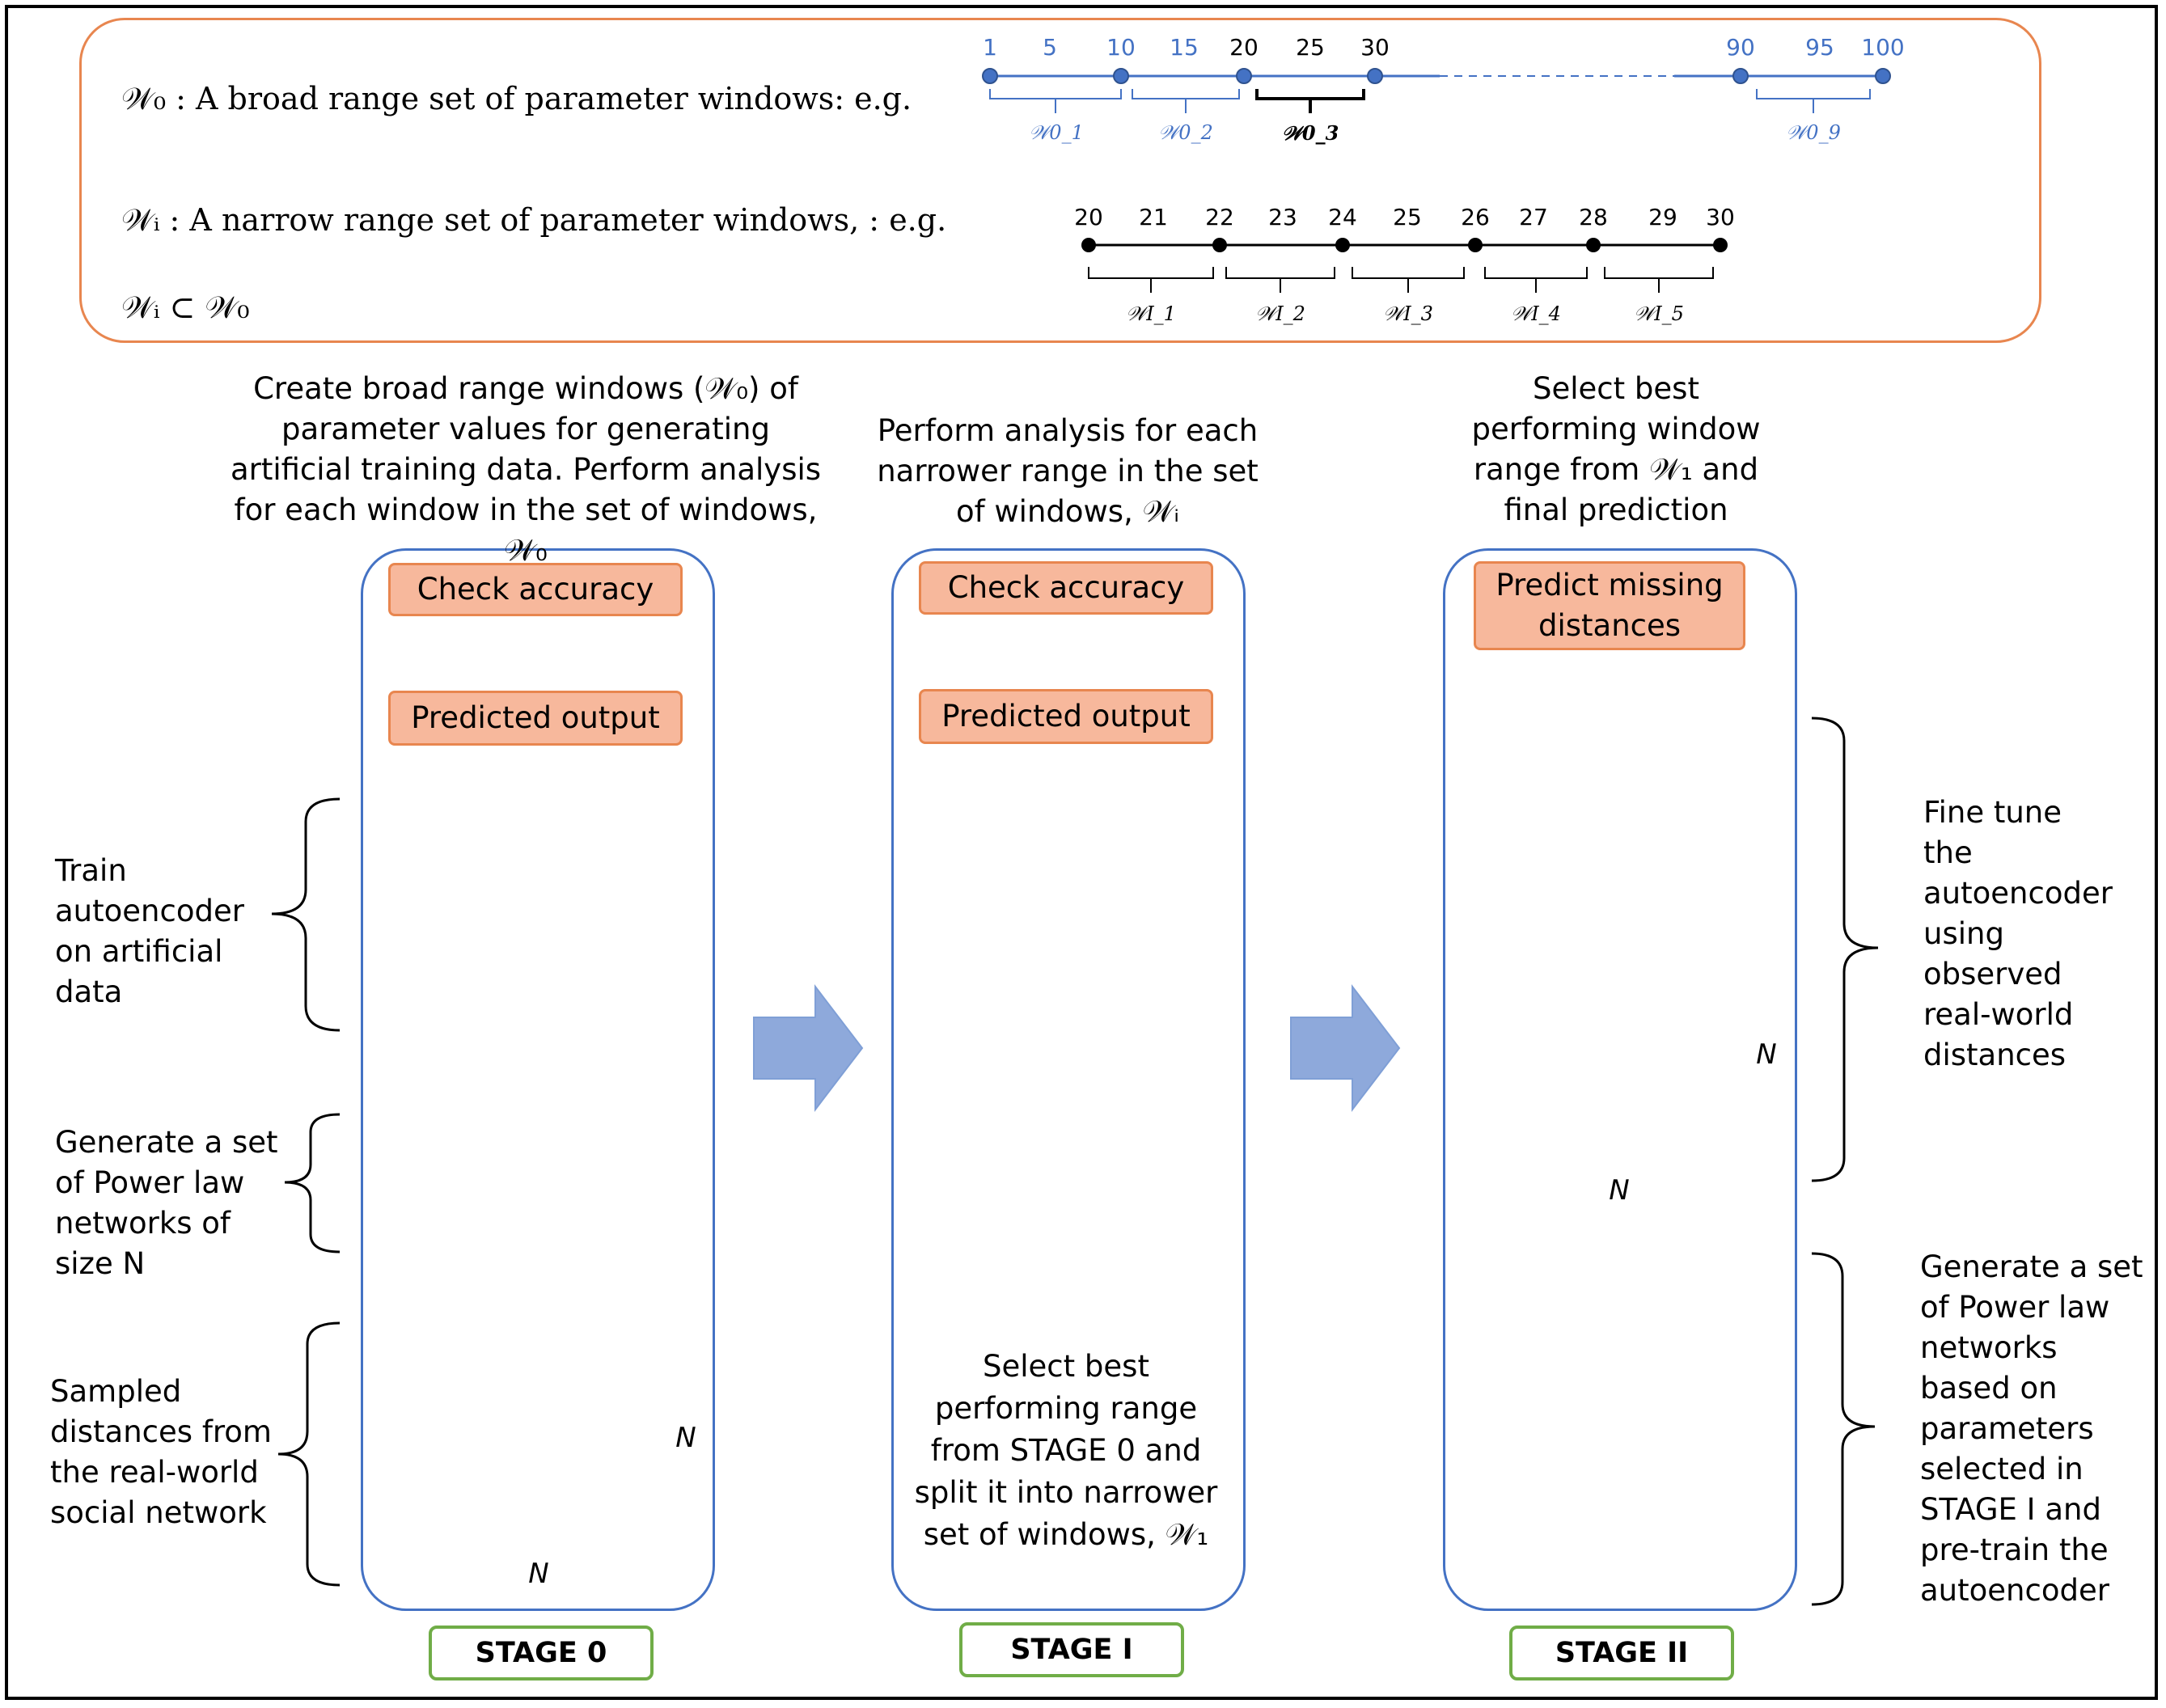  What do you see at coordinates (312, 1183) in the screenshot?
I see `brace-generate` at bounding box center [312, 1183].